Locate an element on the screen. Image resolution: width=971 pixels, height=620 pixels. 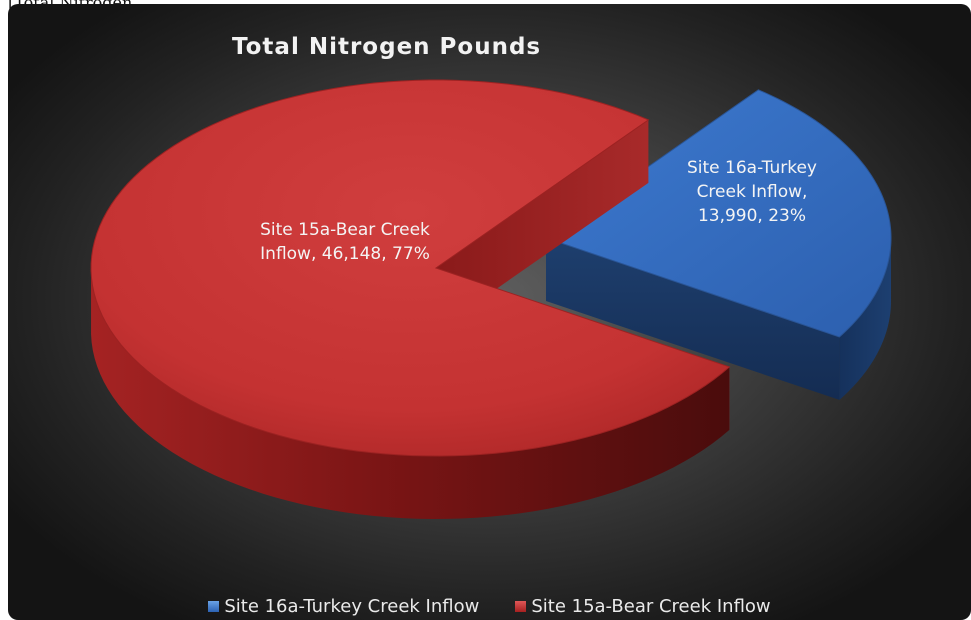
data-label-line: Site 16a-Turkey is located at coordinates (752, 168).